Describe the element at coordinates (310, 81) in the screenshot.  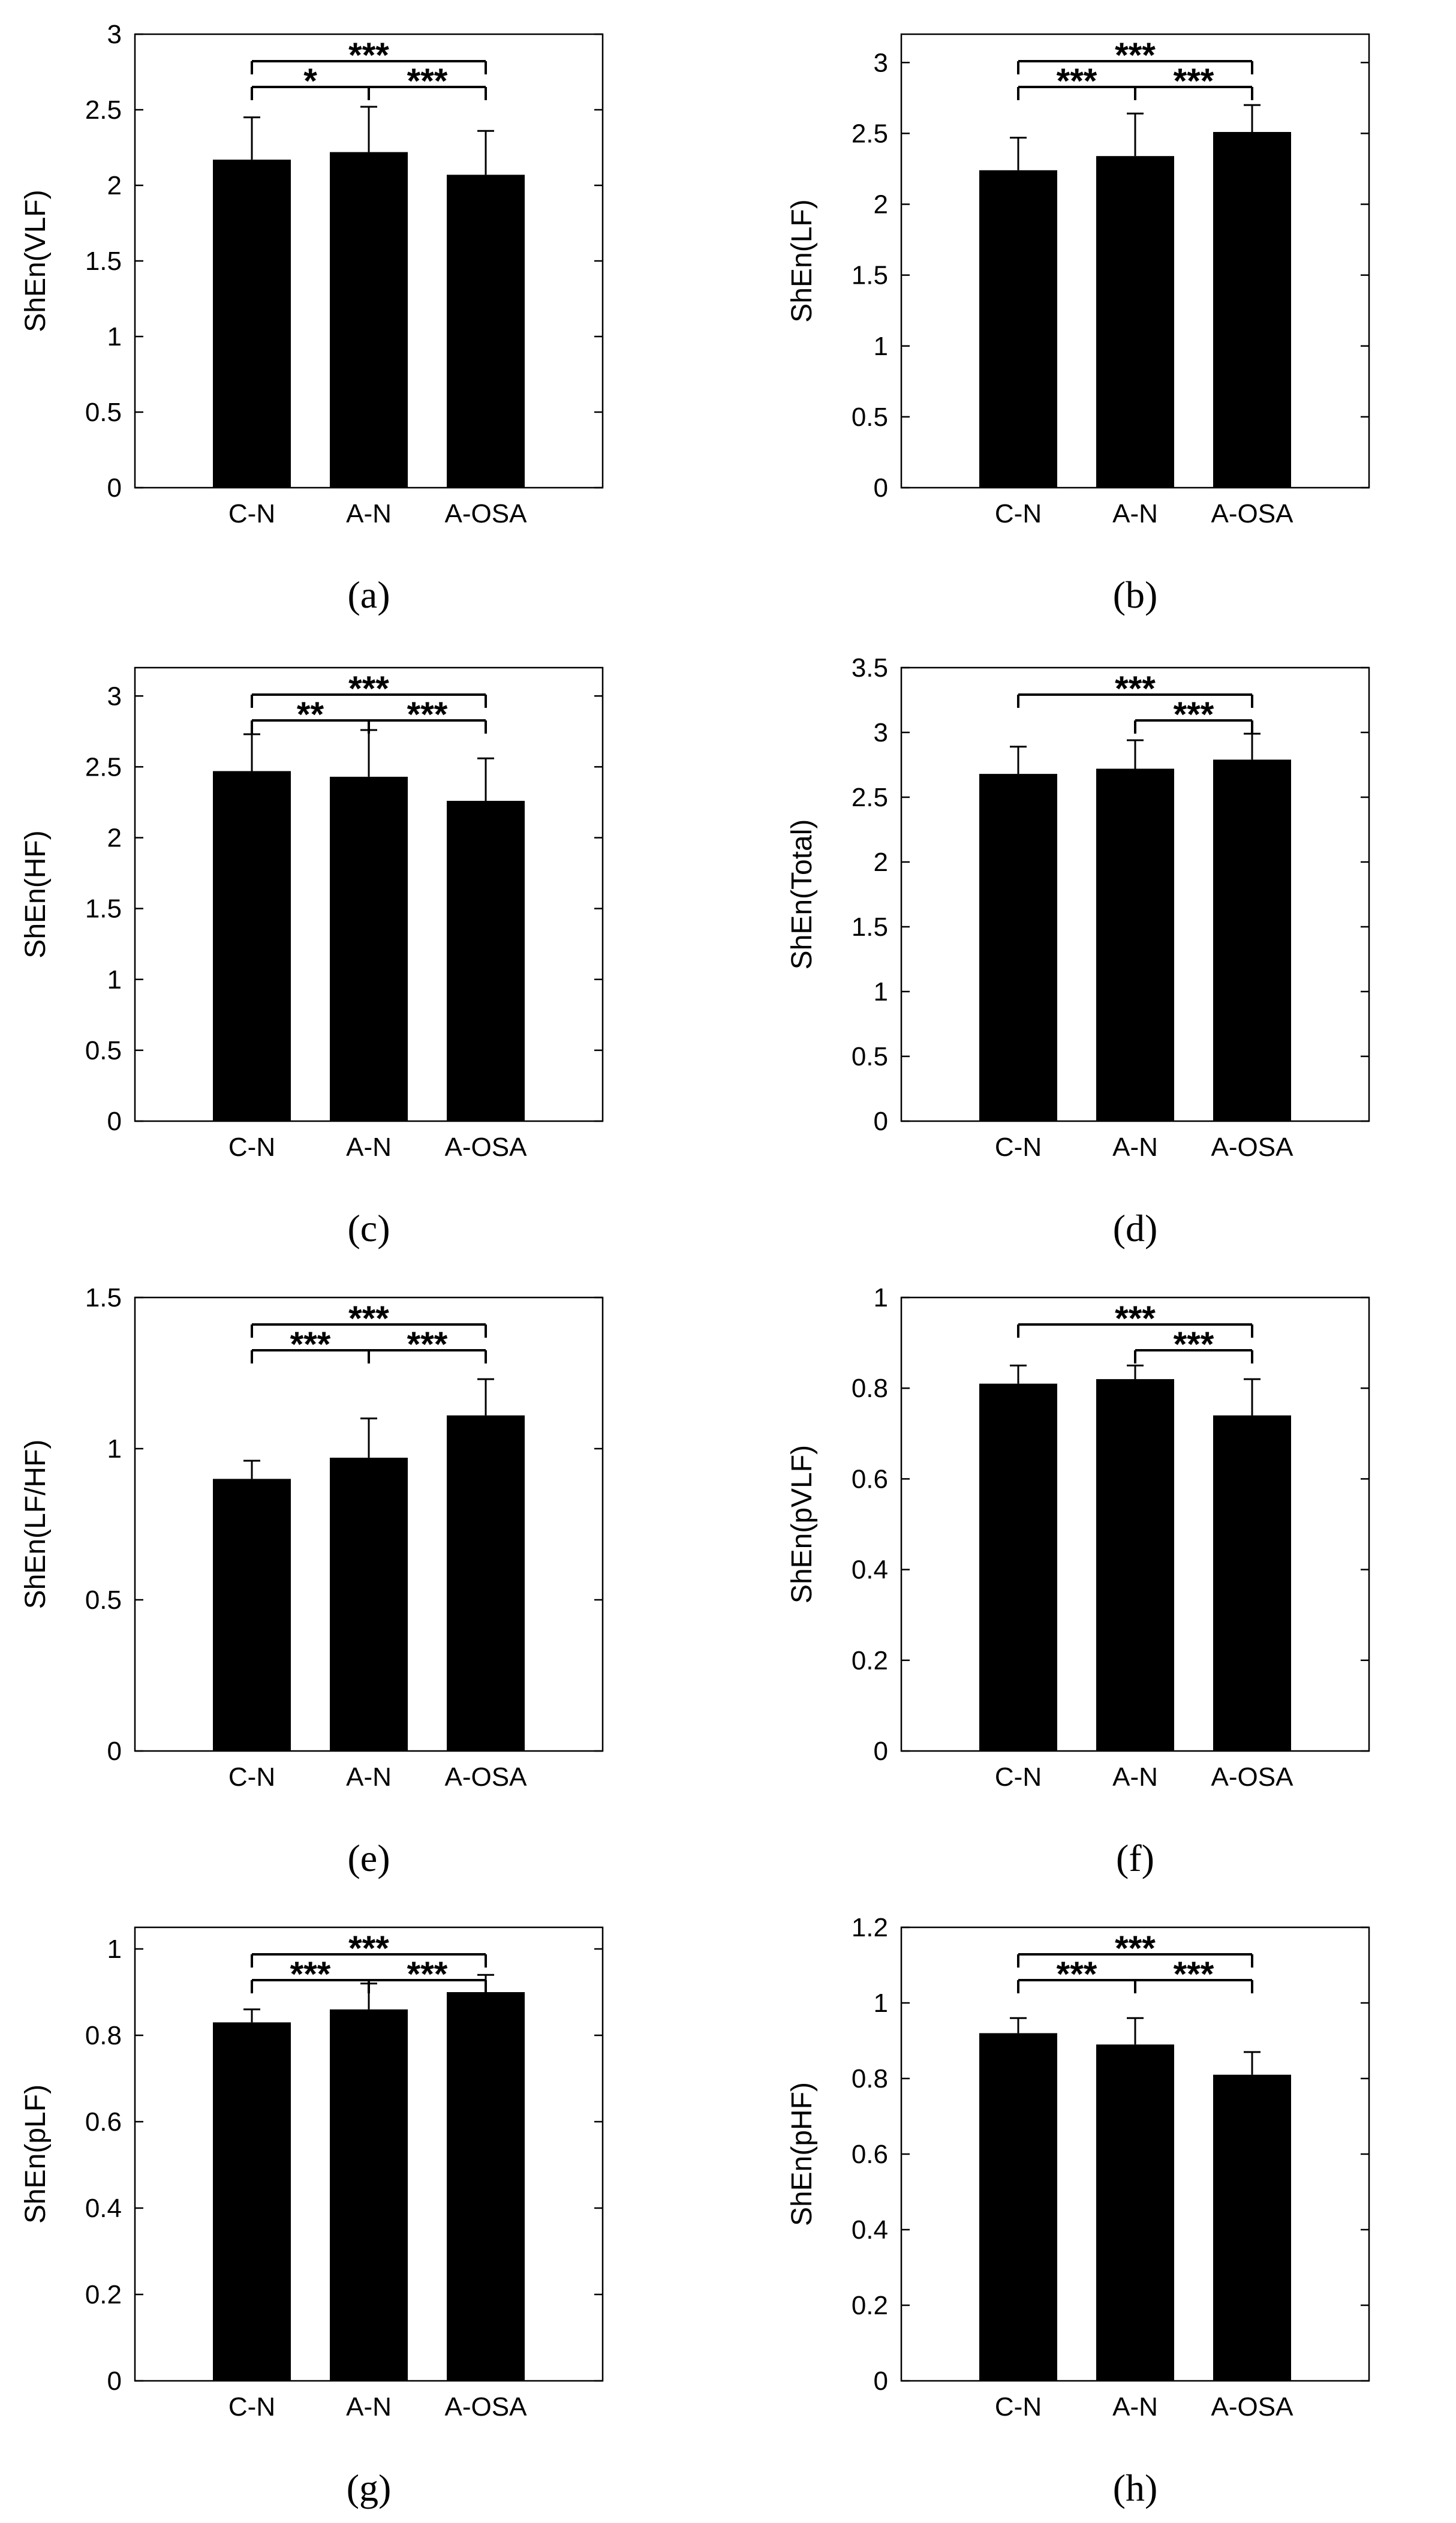
I see `significance-label: *` at that location.